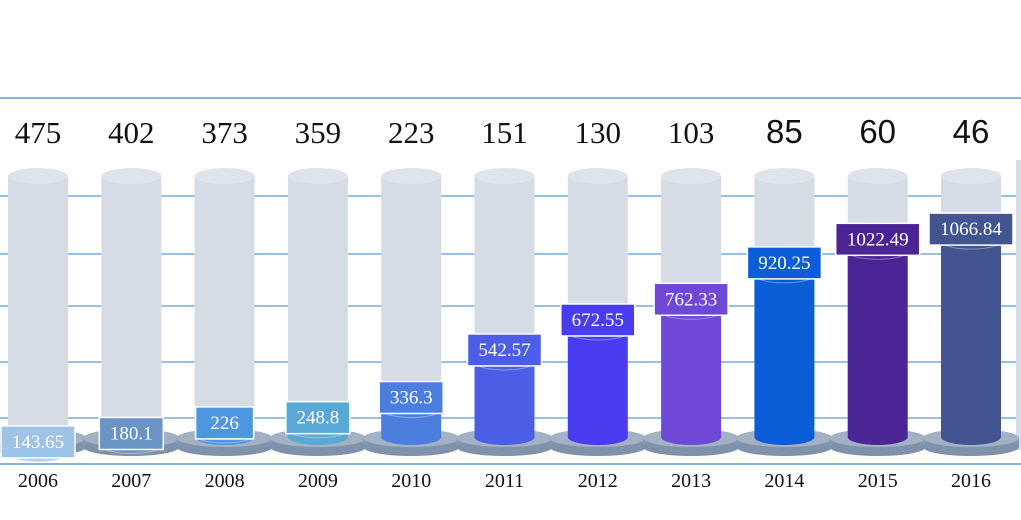  I want to click on x-tick-label: 2013, so click(691, 481).